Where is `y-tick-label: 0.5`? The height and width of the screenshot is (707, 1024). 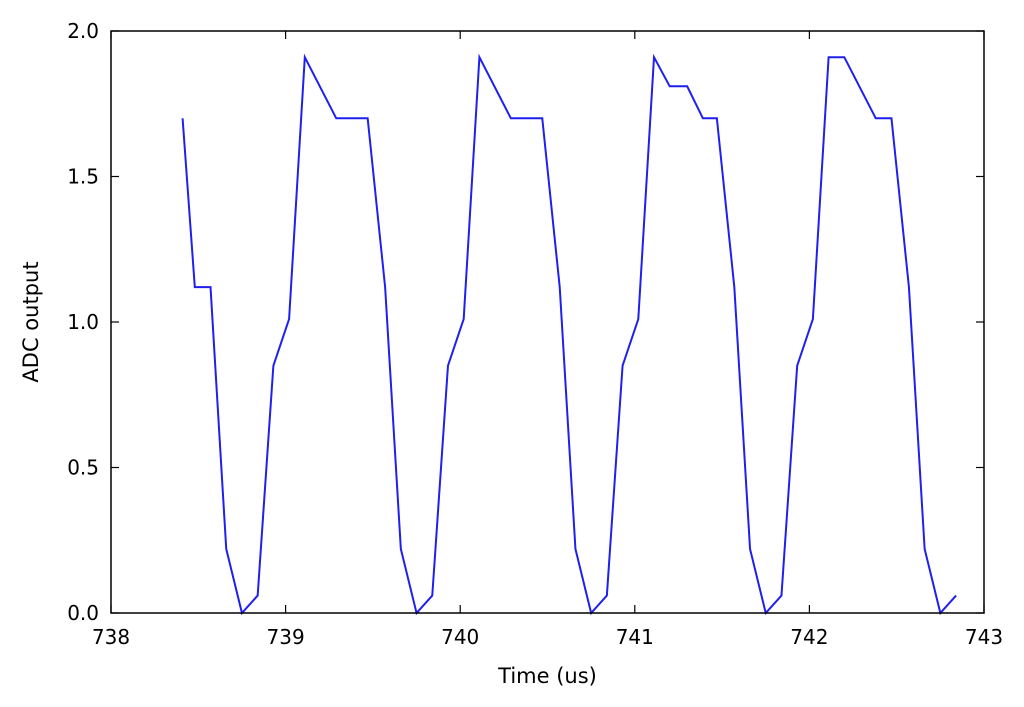
y-tick-label: 0.5 is located at coordinates (83, 468).